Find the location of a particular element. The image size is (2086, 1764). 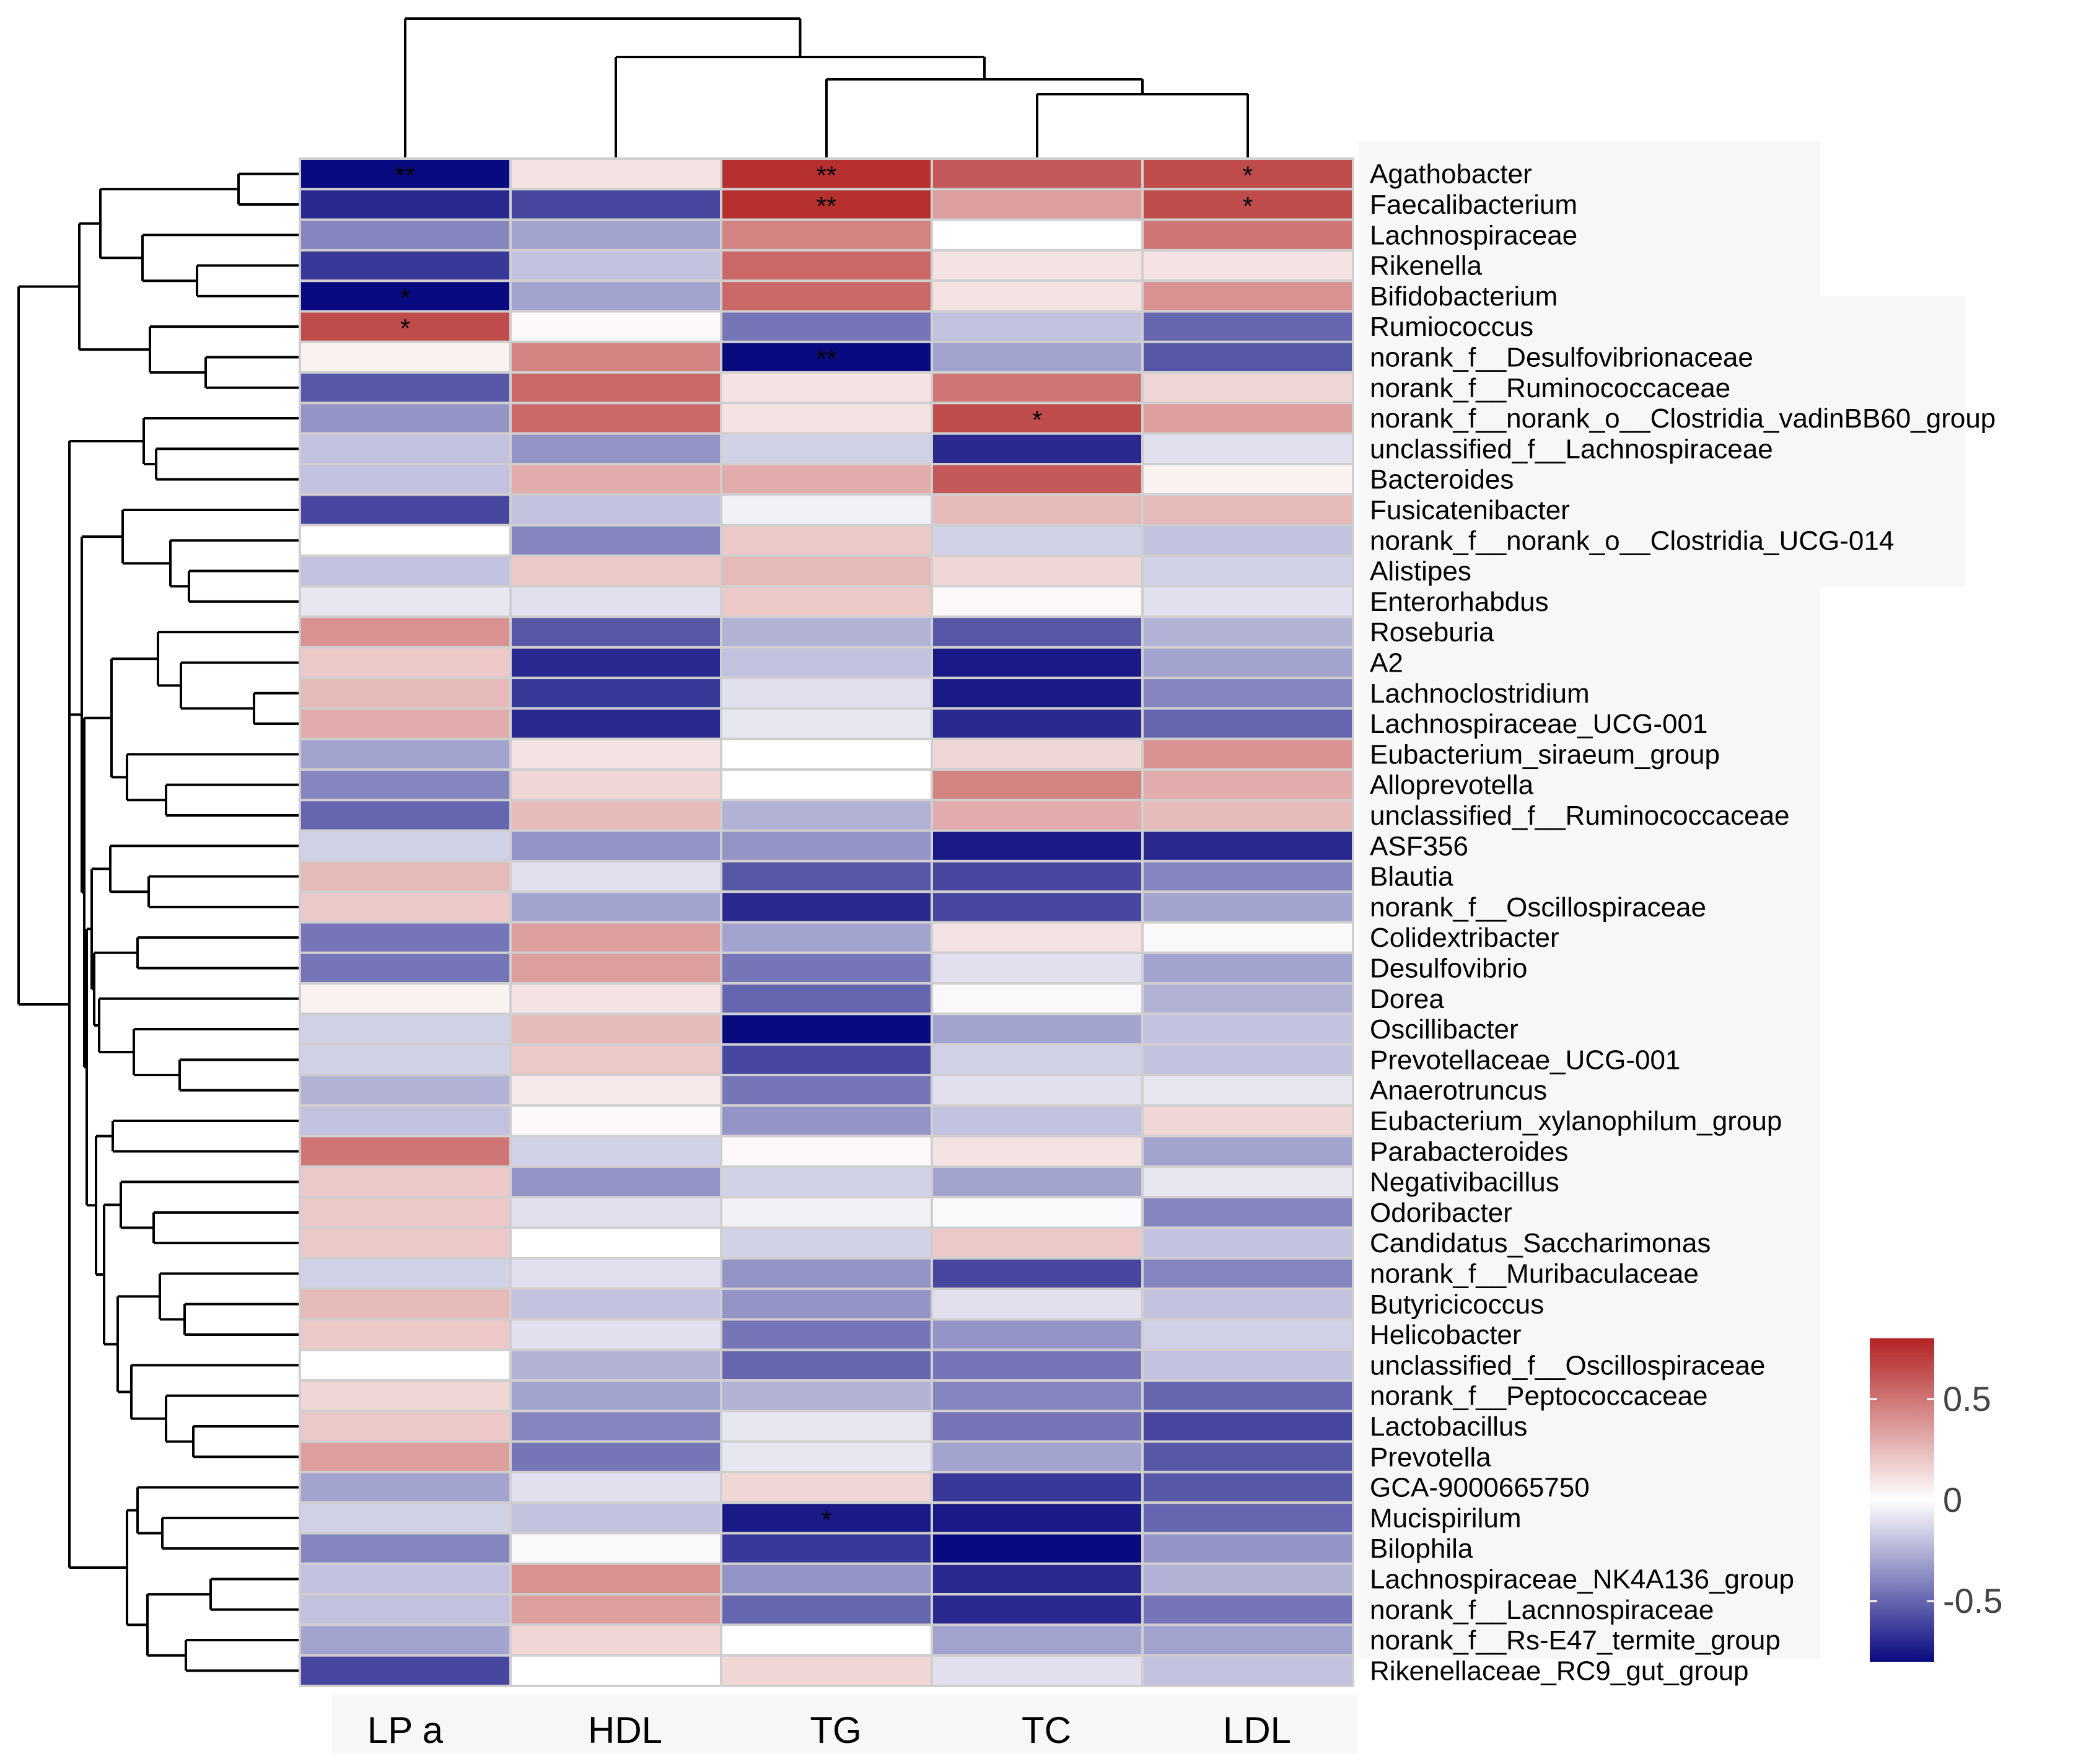

row-label-negativibacillus: Negativibacillus is located at coordinates (1464, 1182).